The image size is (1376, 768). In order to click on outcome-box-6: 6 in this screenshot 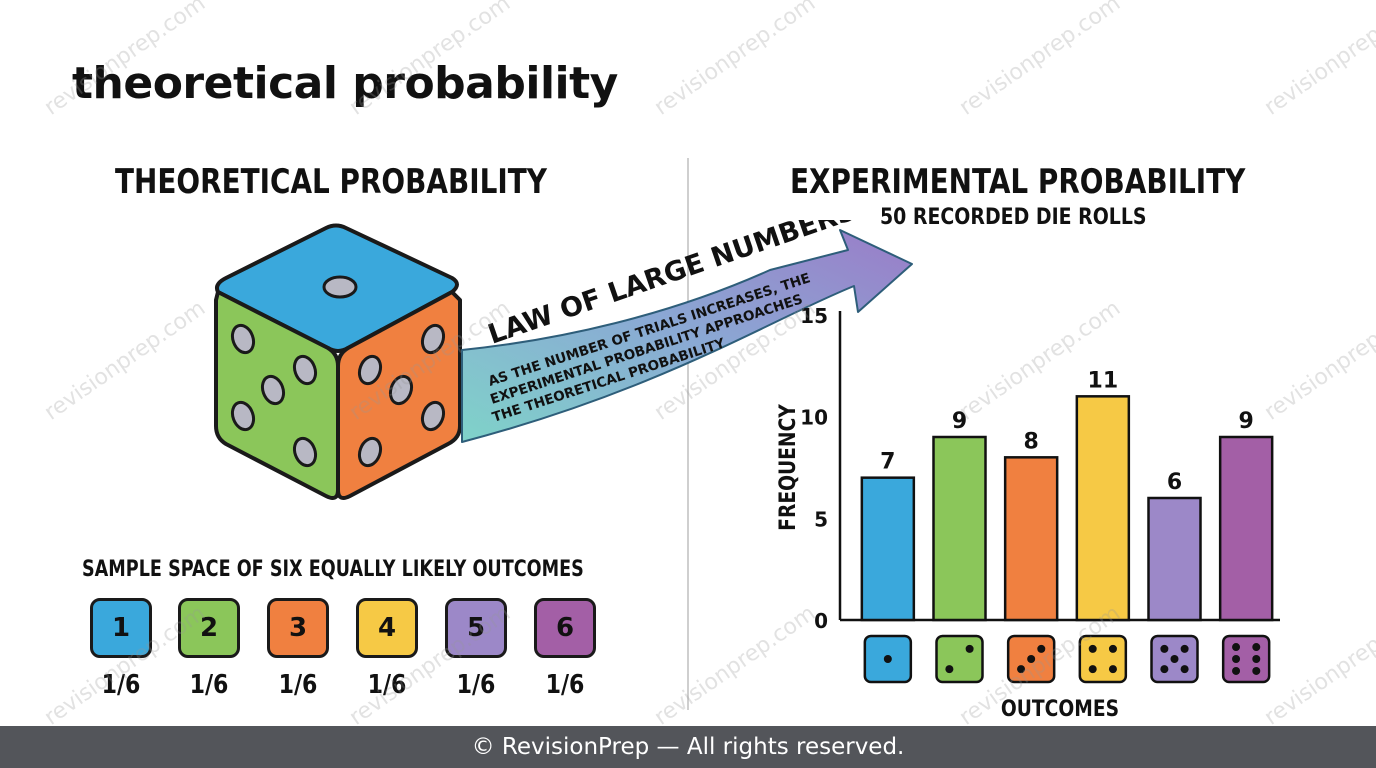, I will do `click(565, 628)`.